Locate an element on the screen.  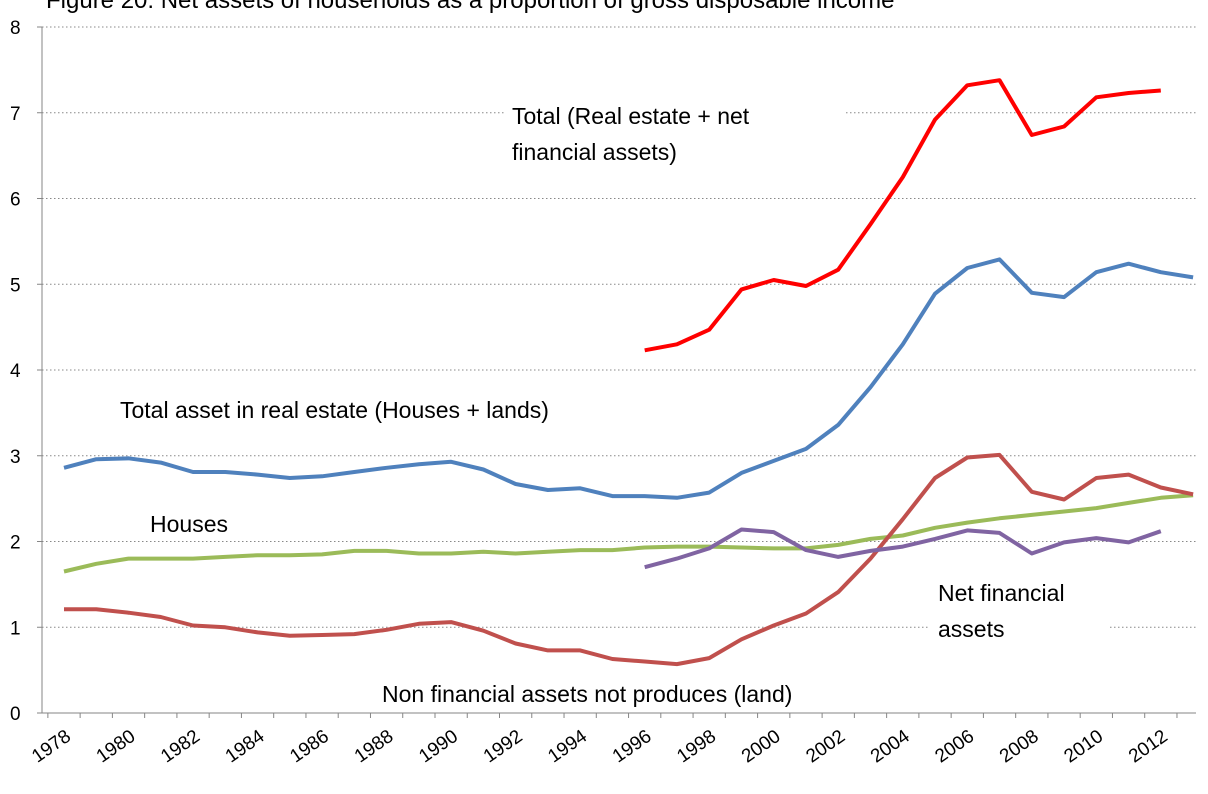
annotation: Total (Real estate + net is located at coordinates (631, 116).